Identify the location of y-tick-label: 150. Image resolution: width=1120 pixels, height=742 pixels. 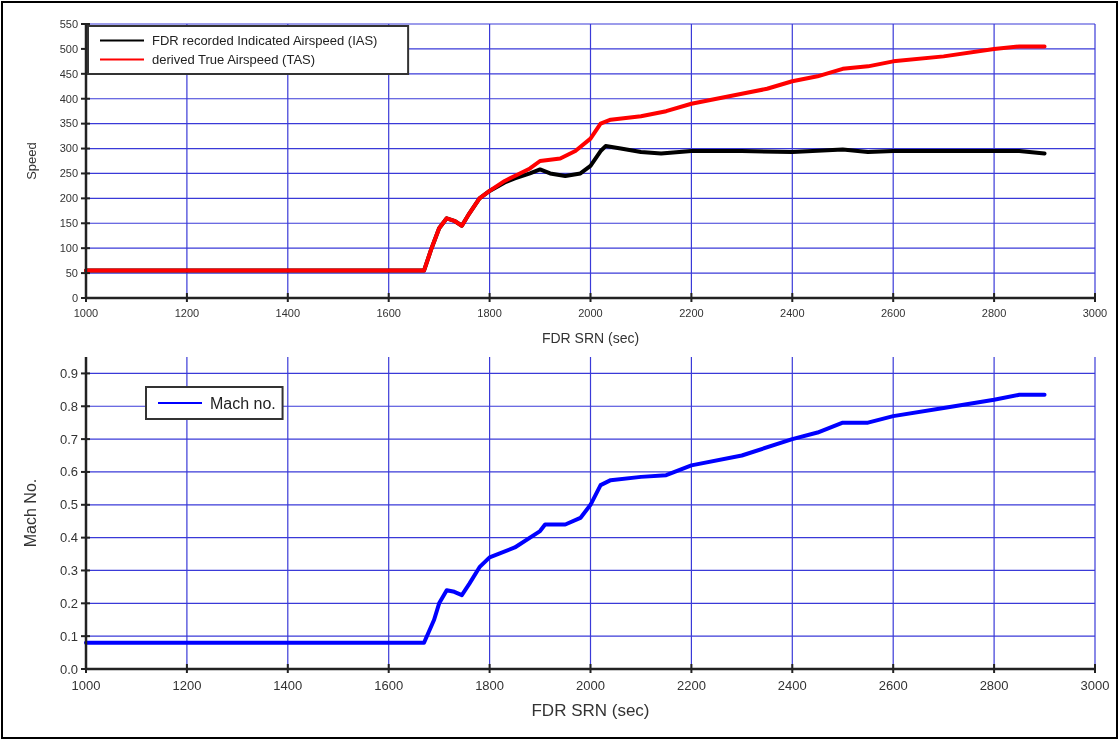
(68, 223).